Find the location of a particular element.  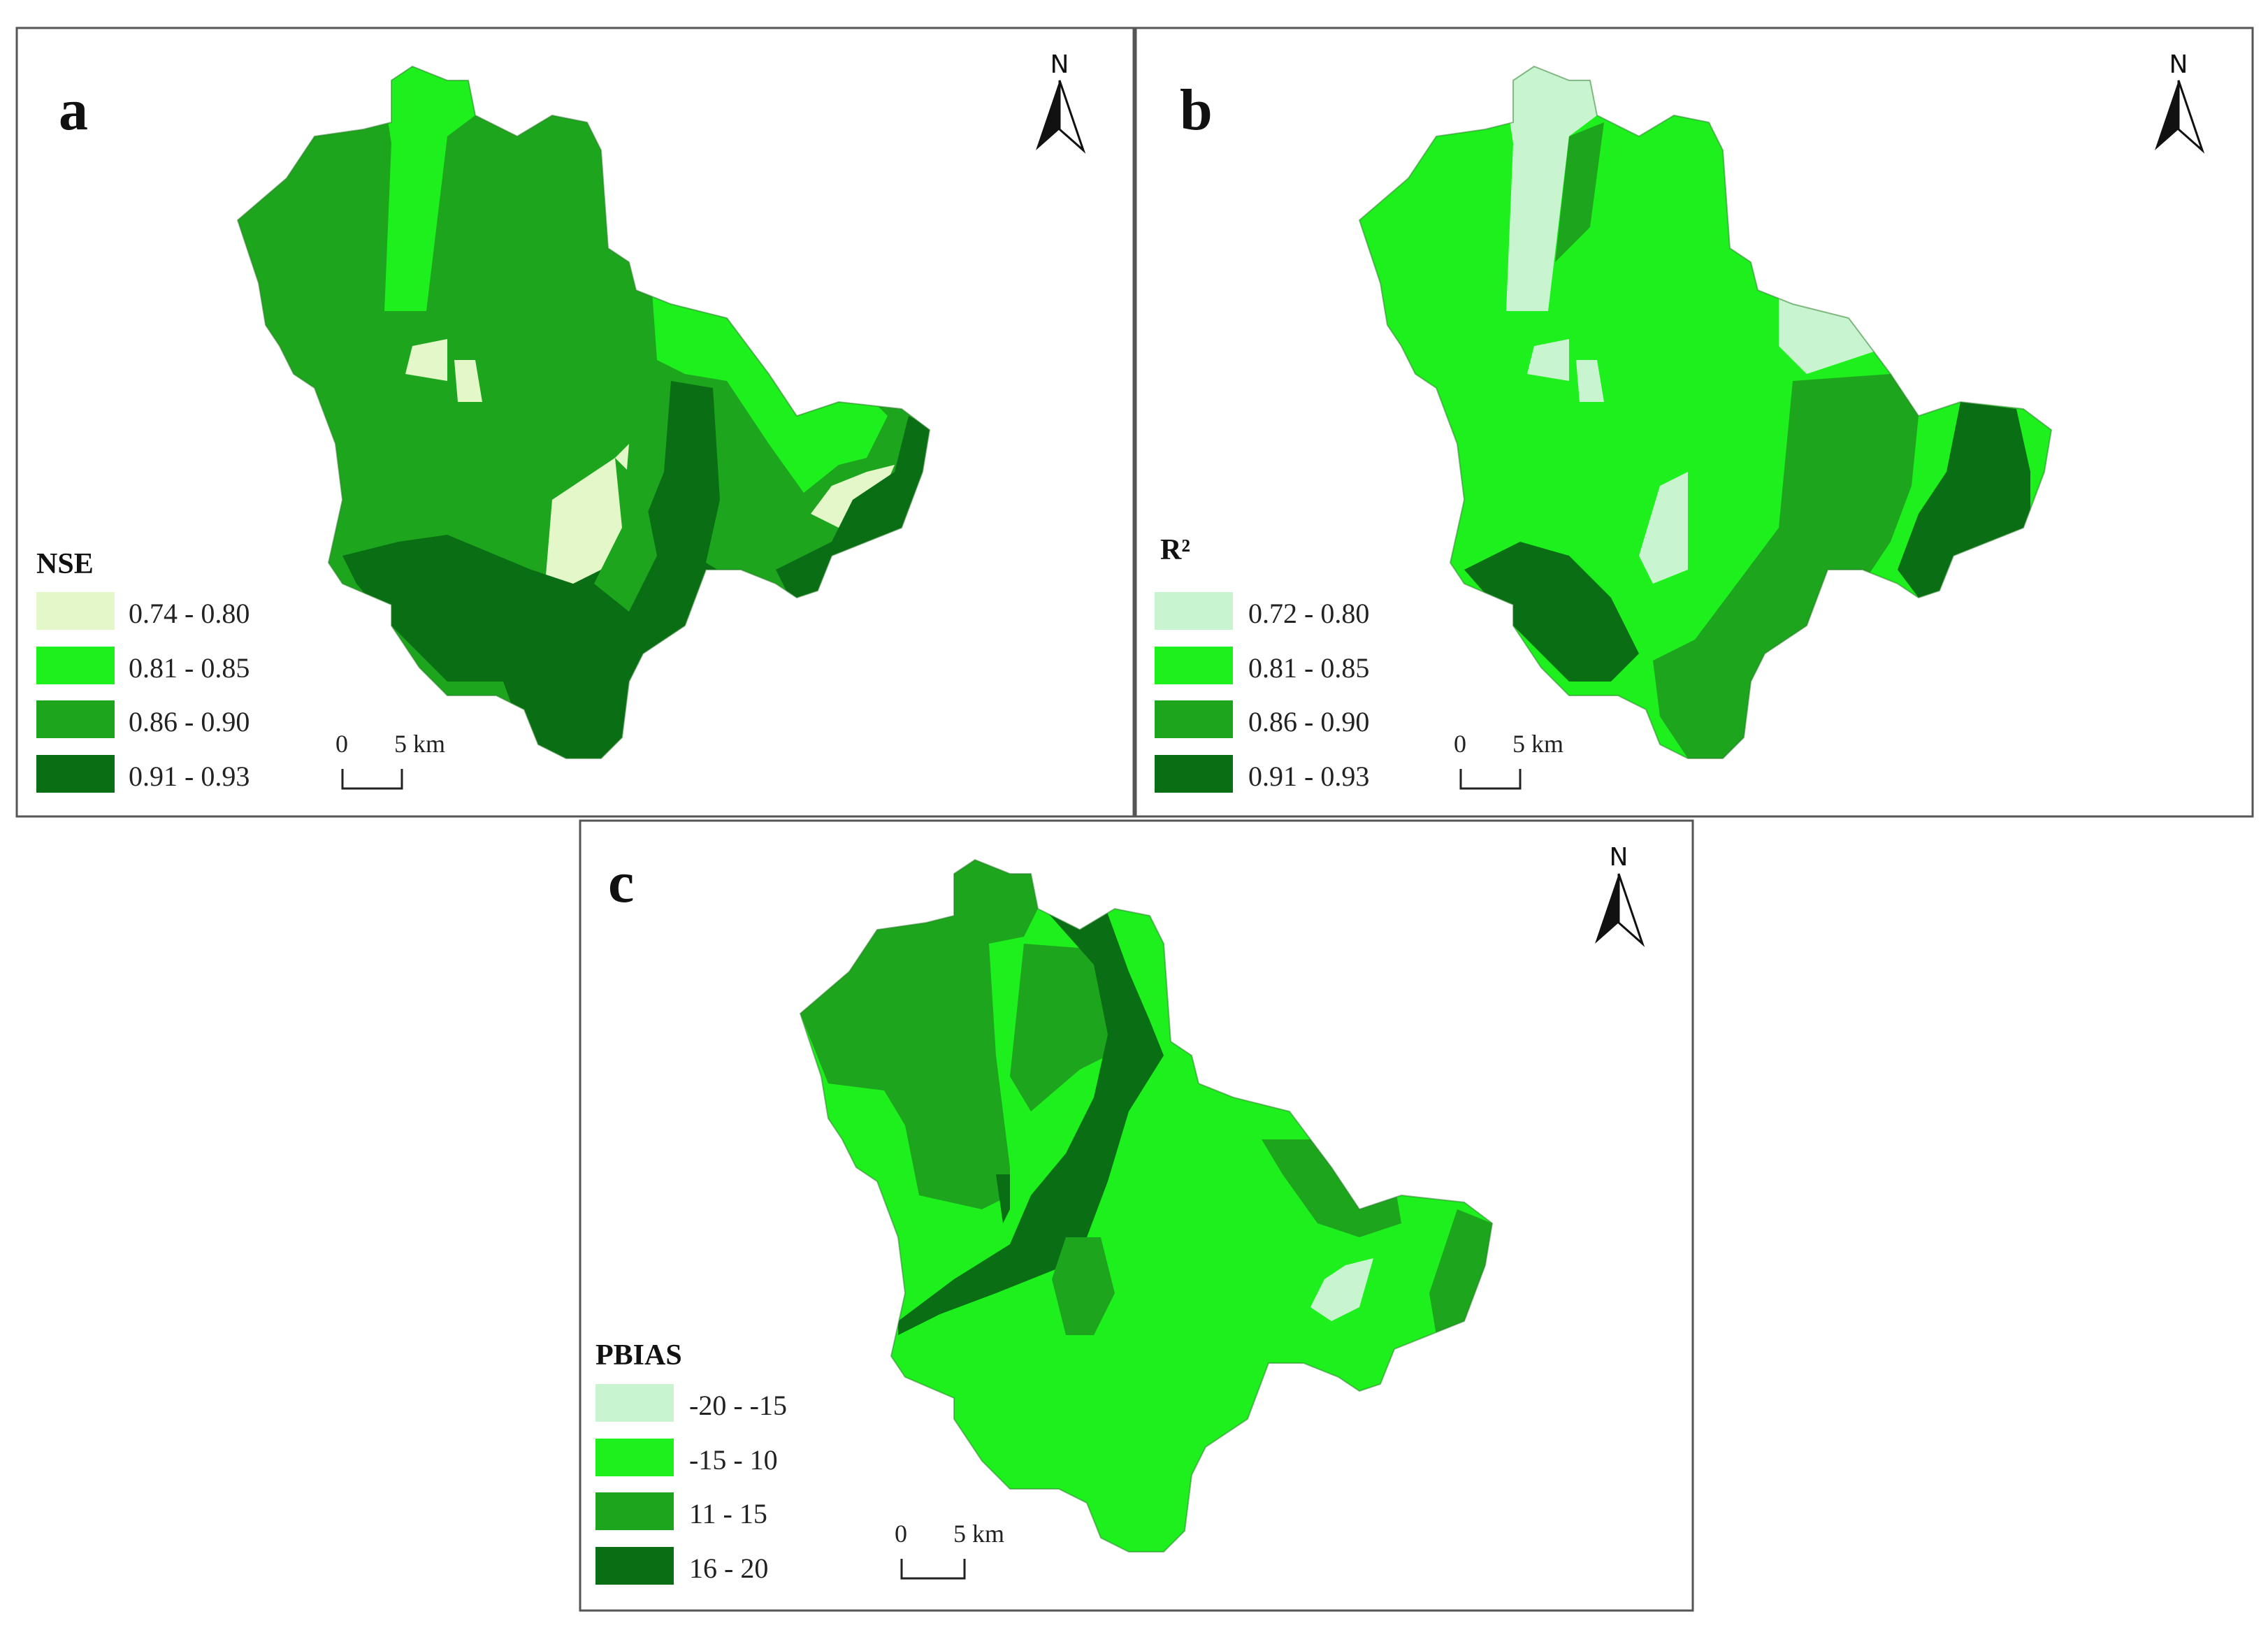

legend-c-item-3: 16 - 20 is located at coordinates (681, 1566).